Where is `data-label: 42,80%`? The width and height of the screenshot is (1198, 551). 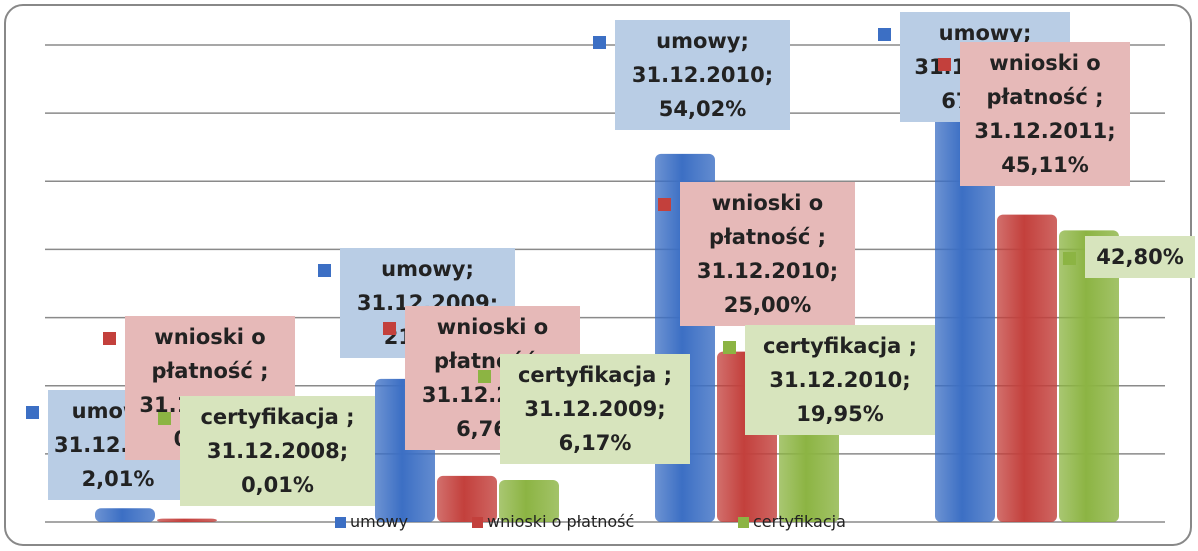
data-label: 42,80% is located at coordinates (1140, 257).